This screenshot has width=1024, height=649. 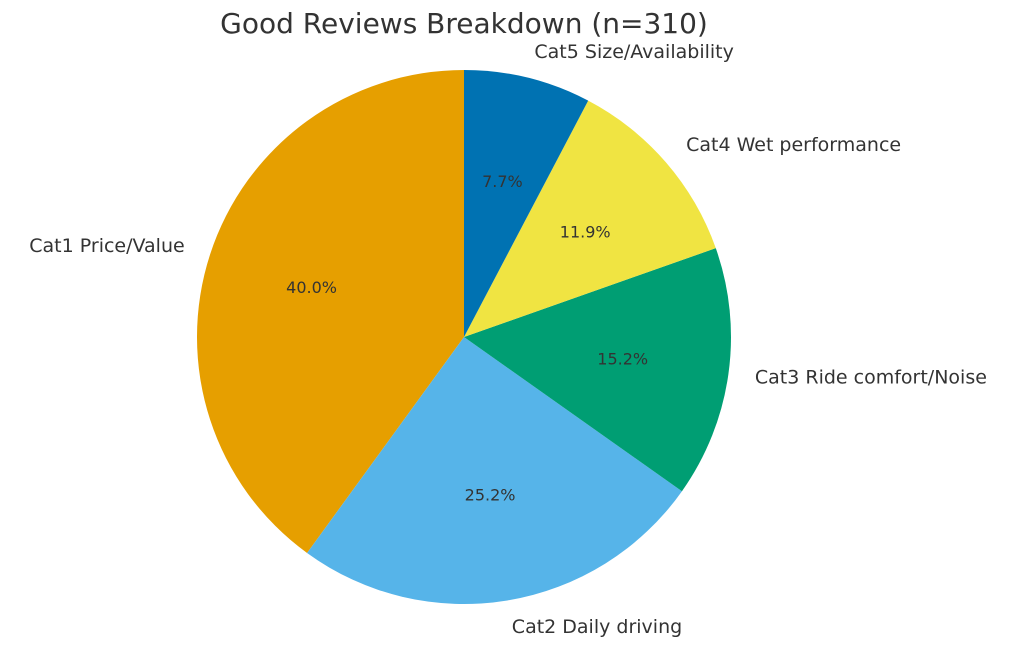 I want to click on category-label-cat4-wet-performance: Cat4 Wet performance, so click(x=793, y=145).